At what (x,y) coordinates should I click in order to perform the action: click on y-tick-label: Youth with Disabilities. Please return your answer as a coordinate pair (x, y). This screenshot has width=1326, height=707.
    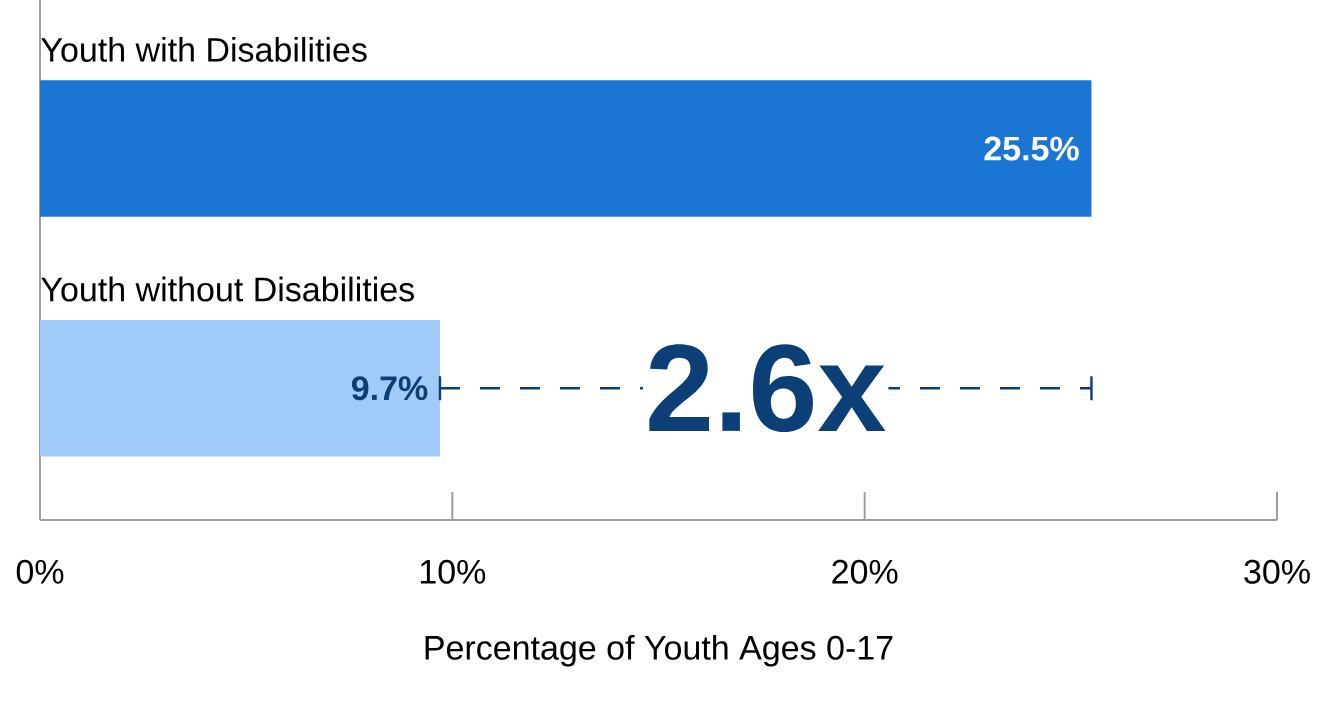
    Looking at the image, I should click on (204, 49).